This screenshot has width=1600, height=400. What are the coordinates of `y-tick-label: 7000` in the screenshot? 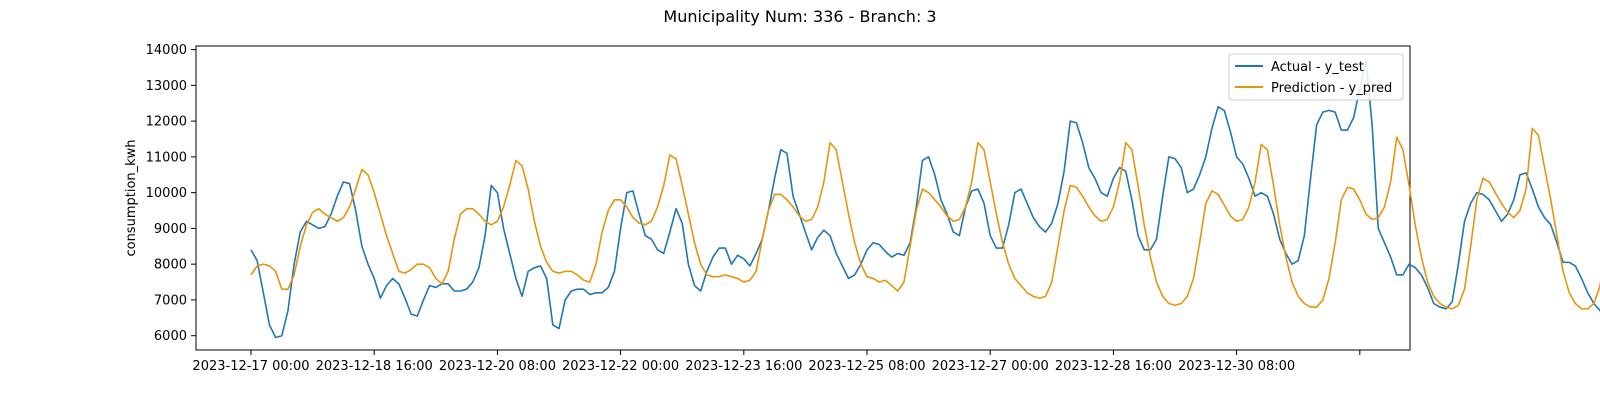 It's located at (170, 300).